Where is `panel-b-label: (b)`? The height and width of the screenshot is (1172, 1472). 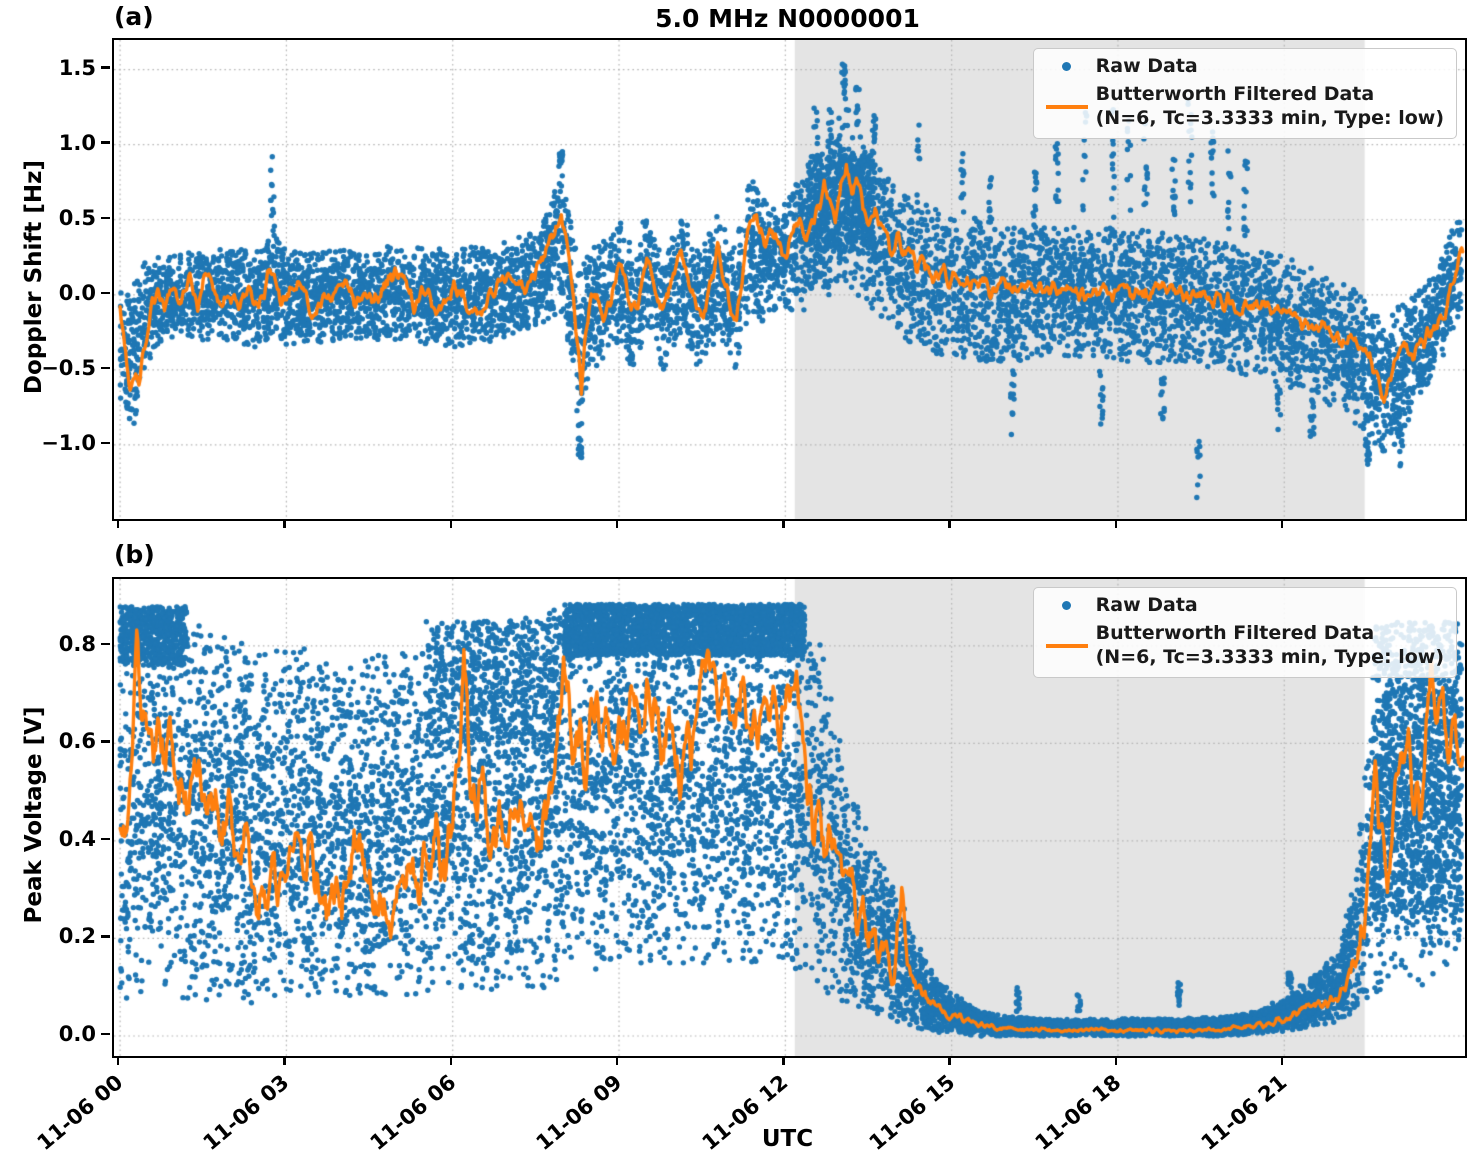
panel-b-label: (b) is located at coordinates (134, 554).